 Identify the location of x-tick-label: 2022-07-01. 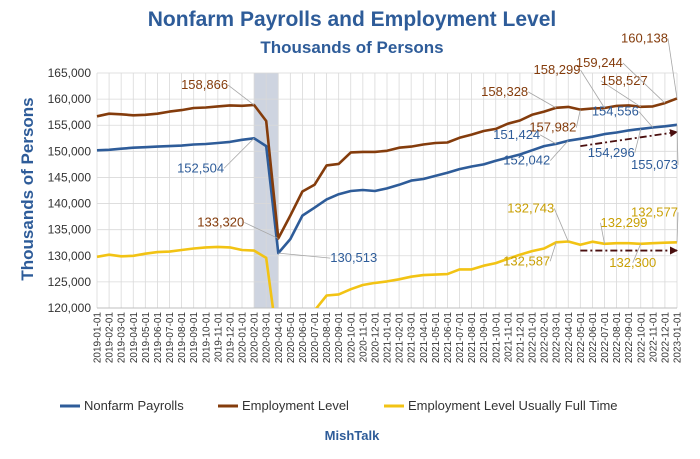
(605, 338).